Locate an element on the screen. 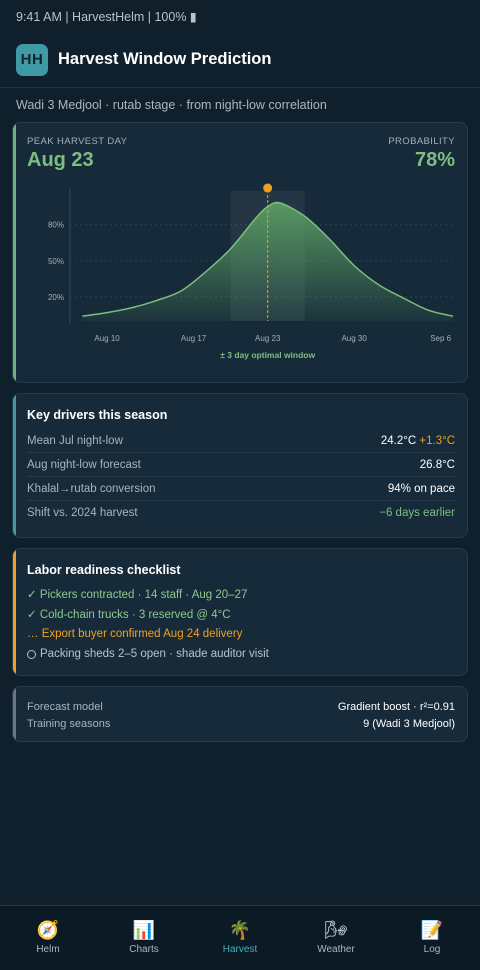 The width and height of the screenshot is (480, 970). probability-value: 78% is located at coordinates (434, 160).